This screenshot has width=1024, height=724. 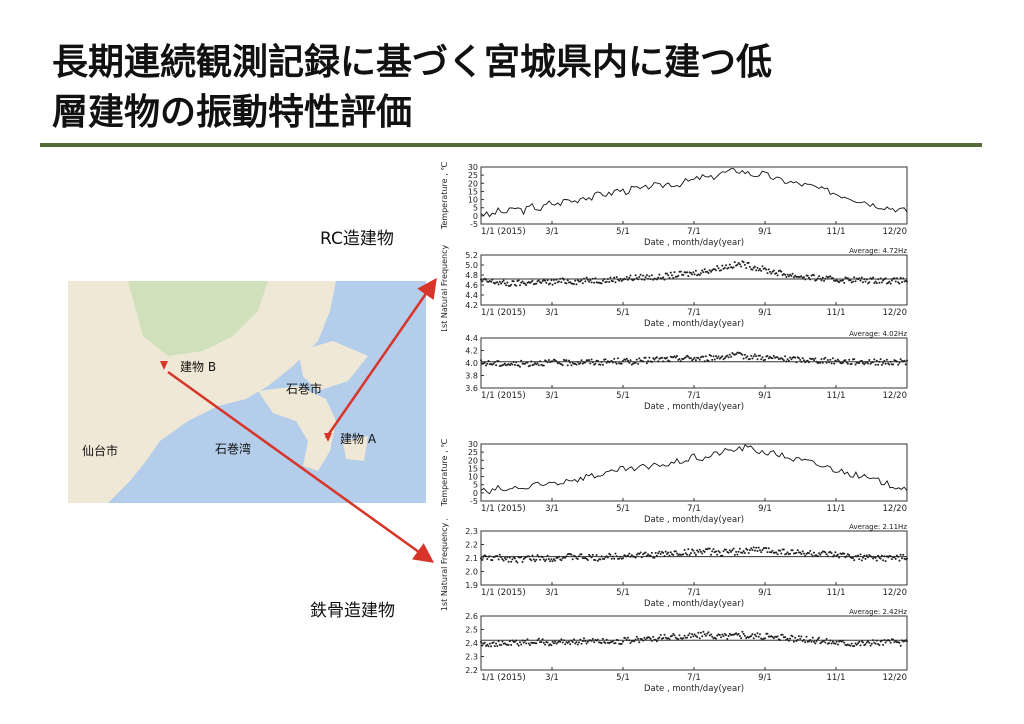 I want to click on x-tick-label: 7/1, so click(x=694, y=509).